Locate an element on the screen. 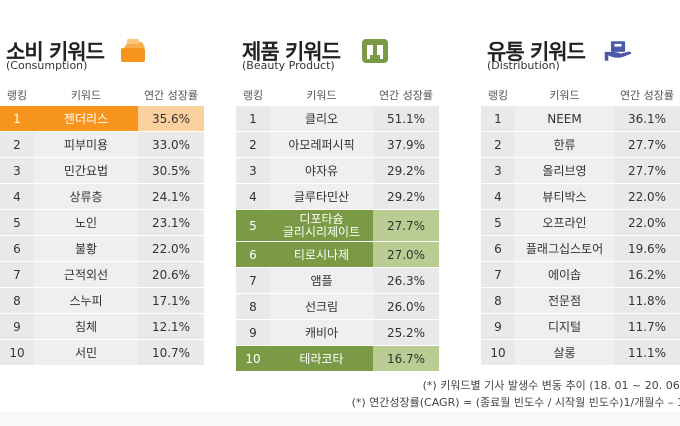 Image resolution: width=680 pixels, height=426 pixels. table-row: 5 오프라인 22.0% is located at coordinates (580, 223).